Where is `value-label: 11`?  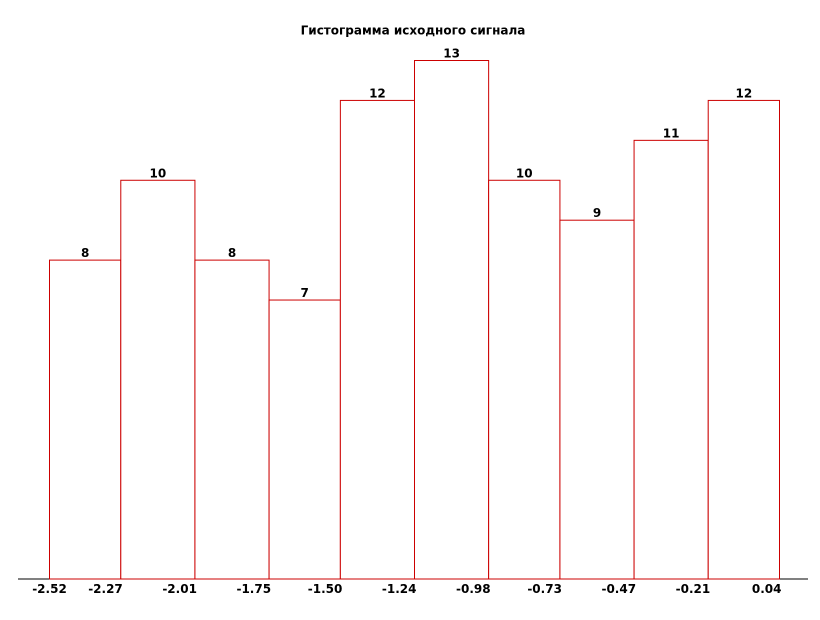
value-label: 11 is located at coordinates (671, 133).